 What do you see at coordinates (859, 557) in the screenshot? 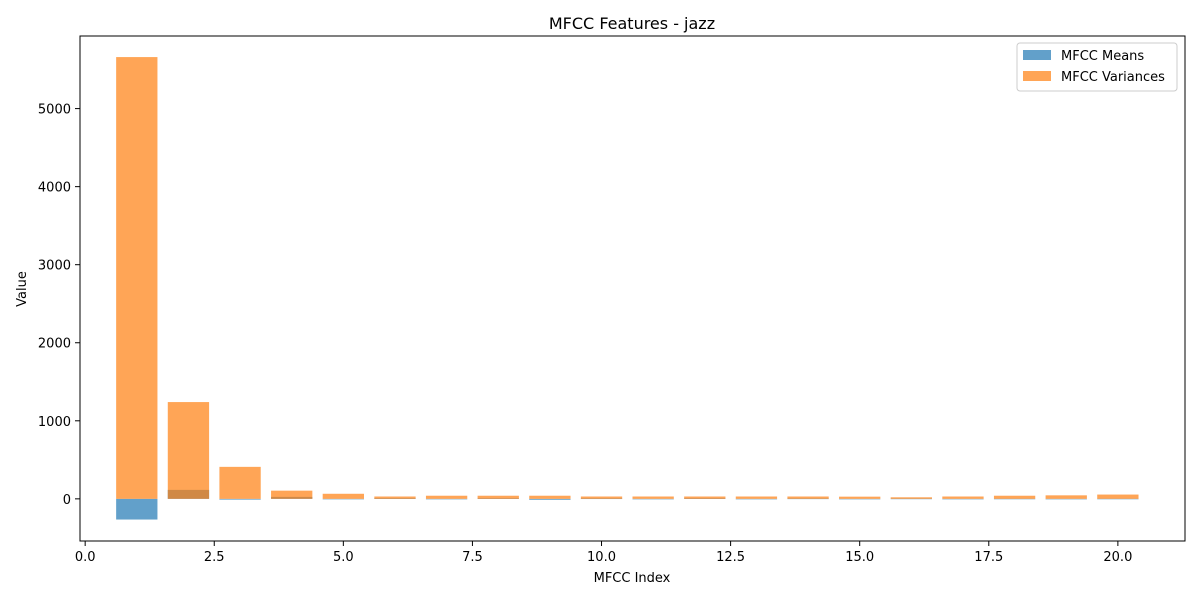
I see `x-tick-label: 15.0` at bounding box center [859, 557].